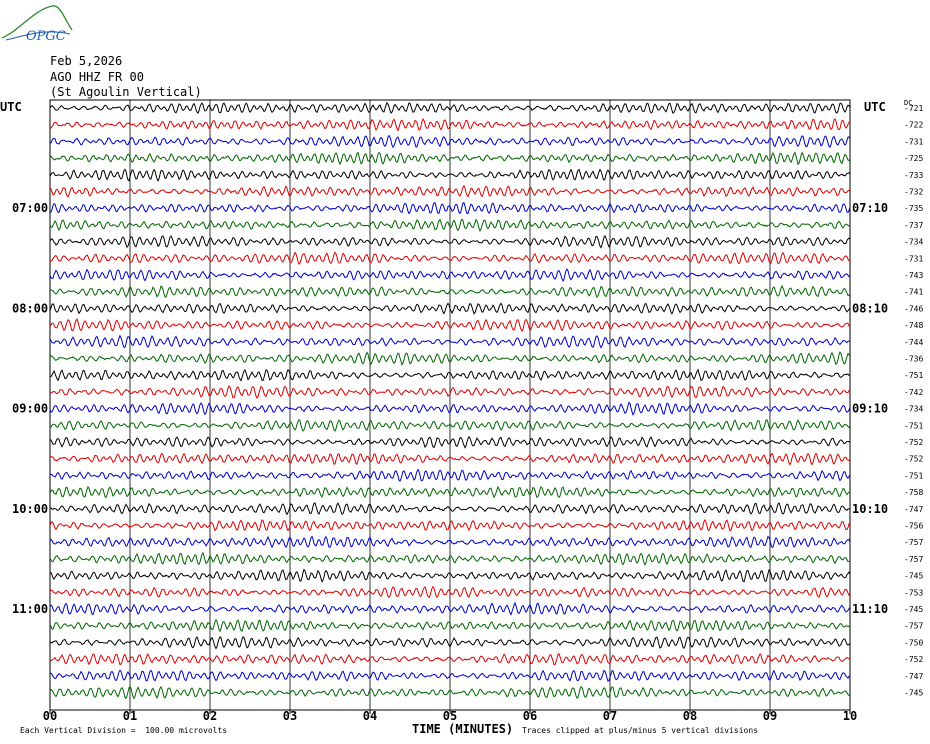  I want to click on trace-offset-value: -737, so click(913, 225).